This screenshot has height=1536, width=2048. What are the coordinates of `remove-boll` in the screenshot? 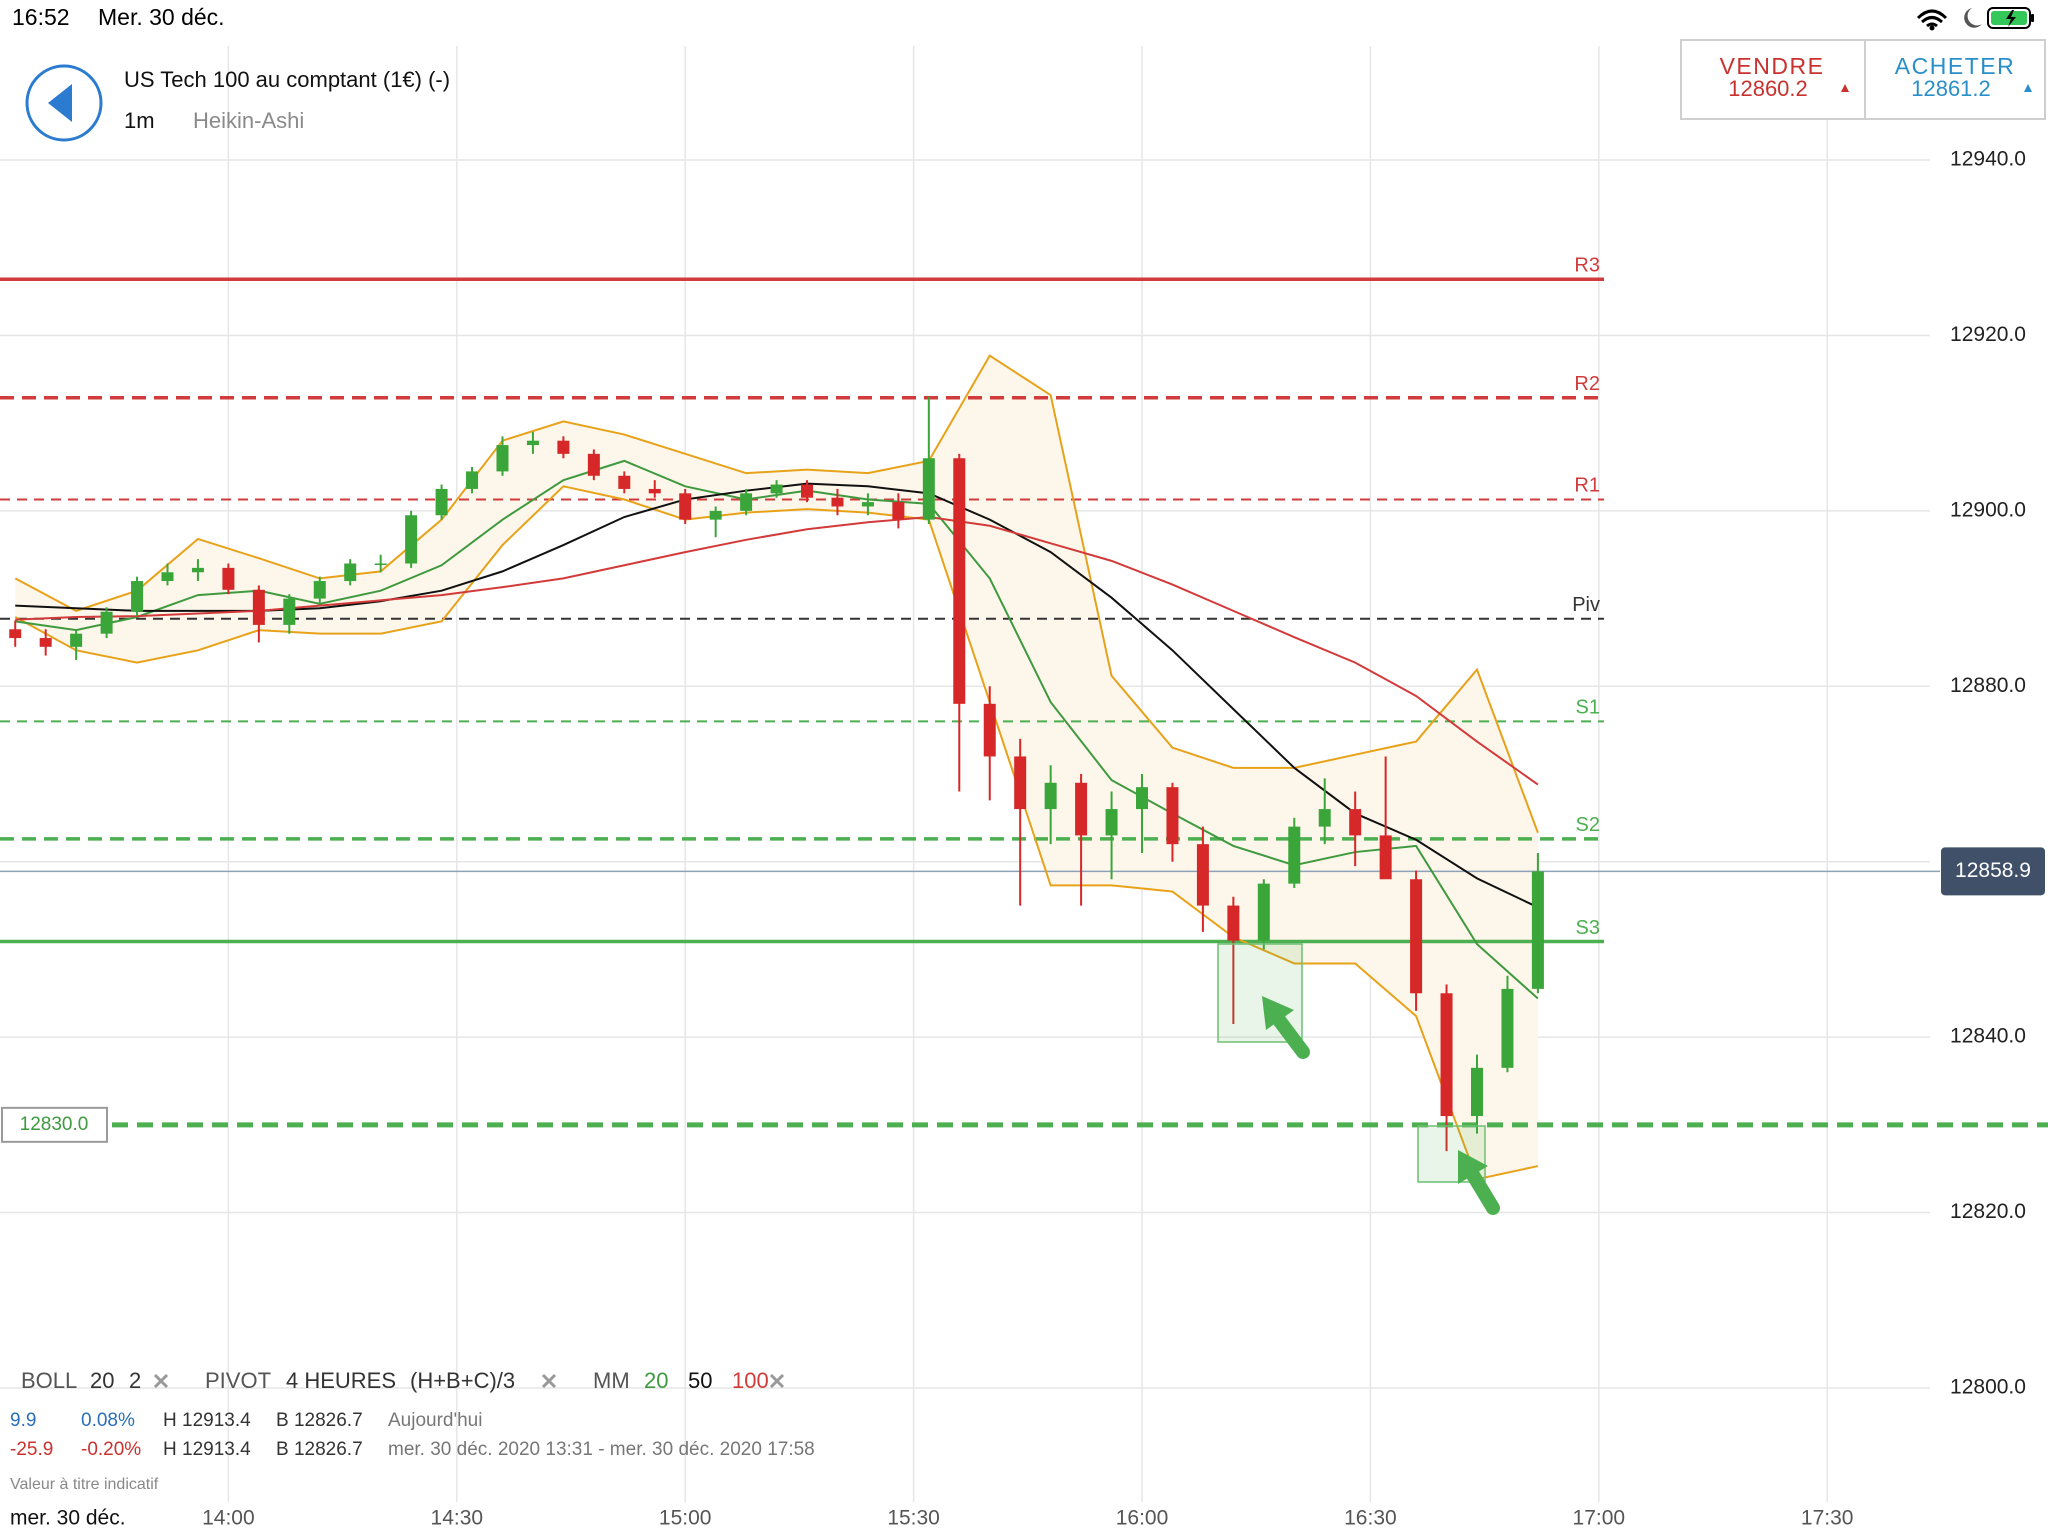 It's located at (161, 1381).